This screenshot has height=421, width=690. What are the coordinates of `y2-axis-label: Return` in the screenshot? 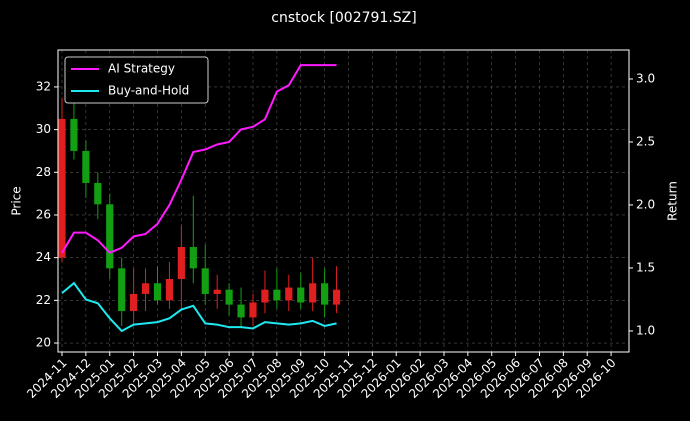 It's located at (673, 201).